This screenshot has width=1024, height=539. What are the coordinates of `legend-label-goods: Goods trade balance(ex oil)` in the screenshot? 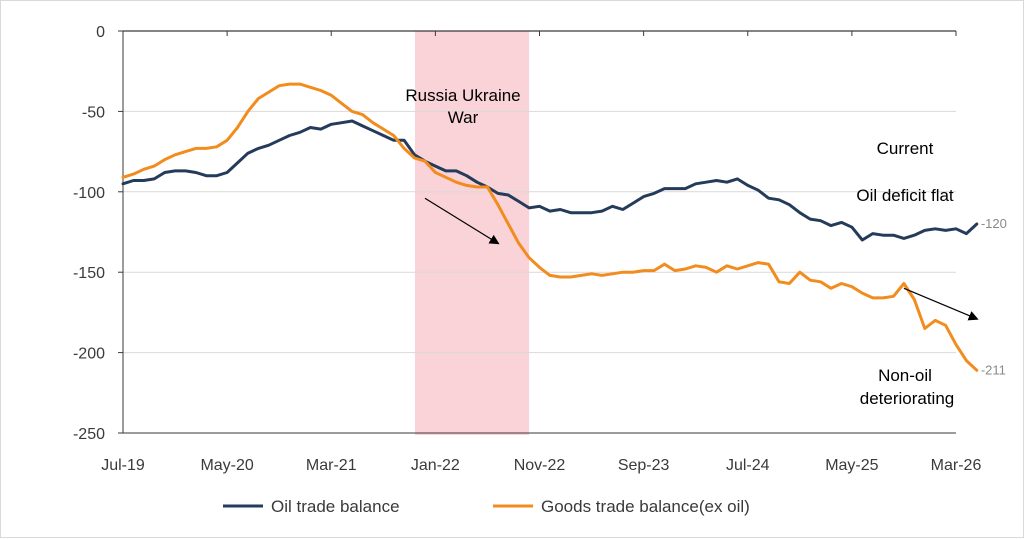 It's located at (645, 506).